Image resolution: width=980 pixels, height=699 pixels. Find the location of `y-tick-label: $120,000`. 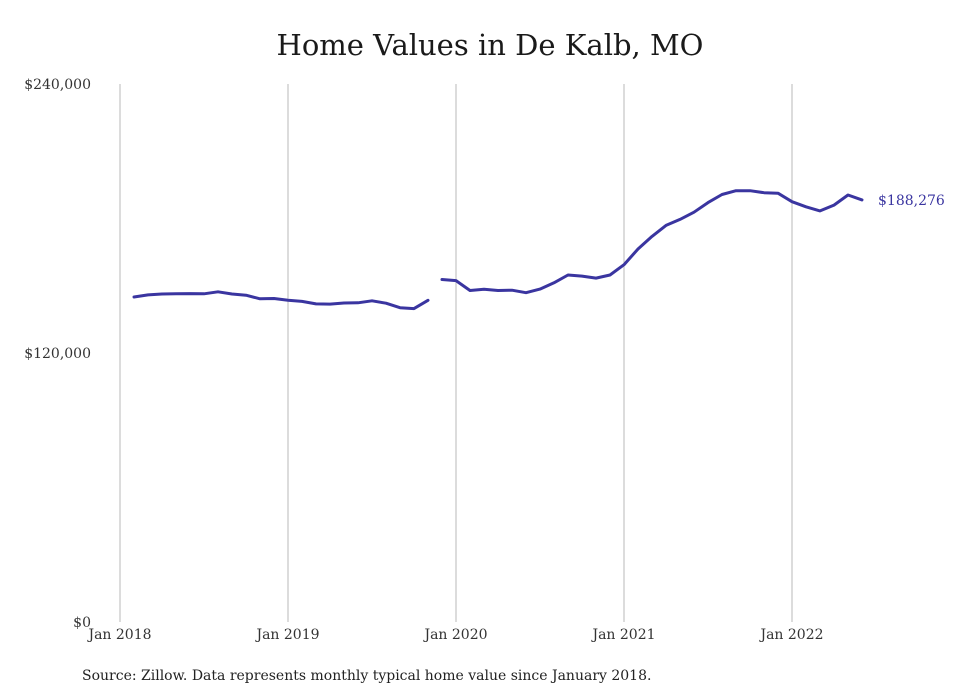

y-tick-label: $120,000 is located at coordinates (57, 354).